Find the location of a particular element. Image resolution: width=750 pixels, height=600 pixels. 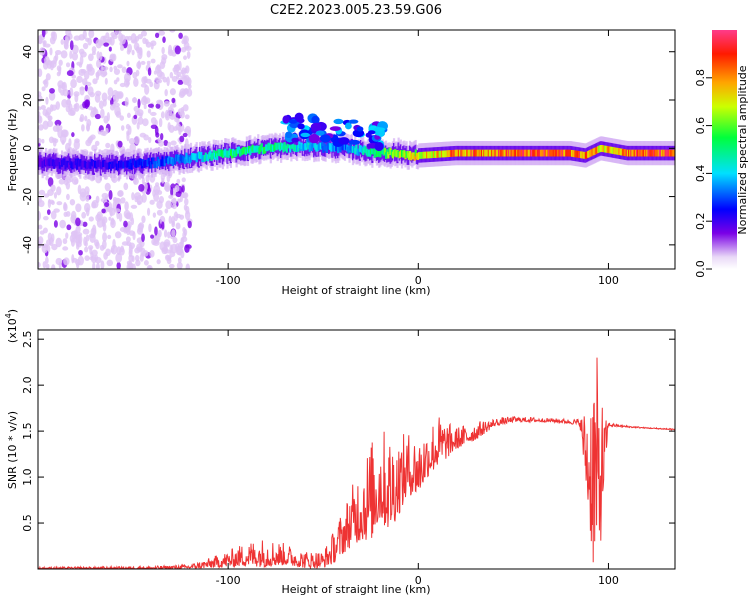

colorbar-tick-label: 0.4 is located at coordinates (700, 174).